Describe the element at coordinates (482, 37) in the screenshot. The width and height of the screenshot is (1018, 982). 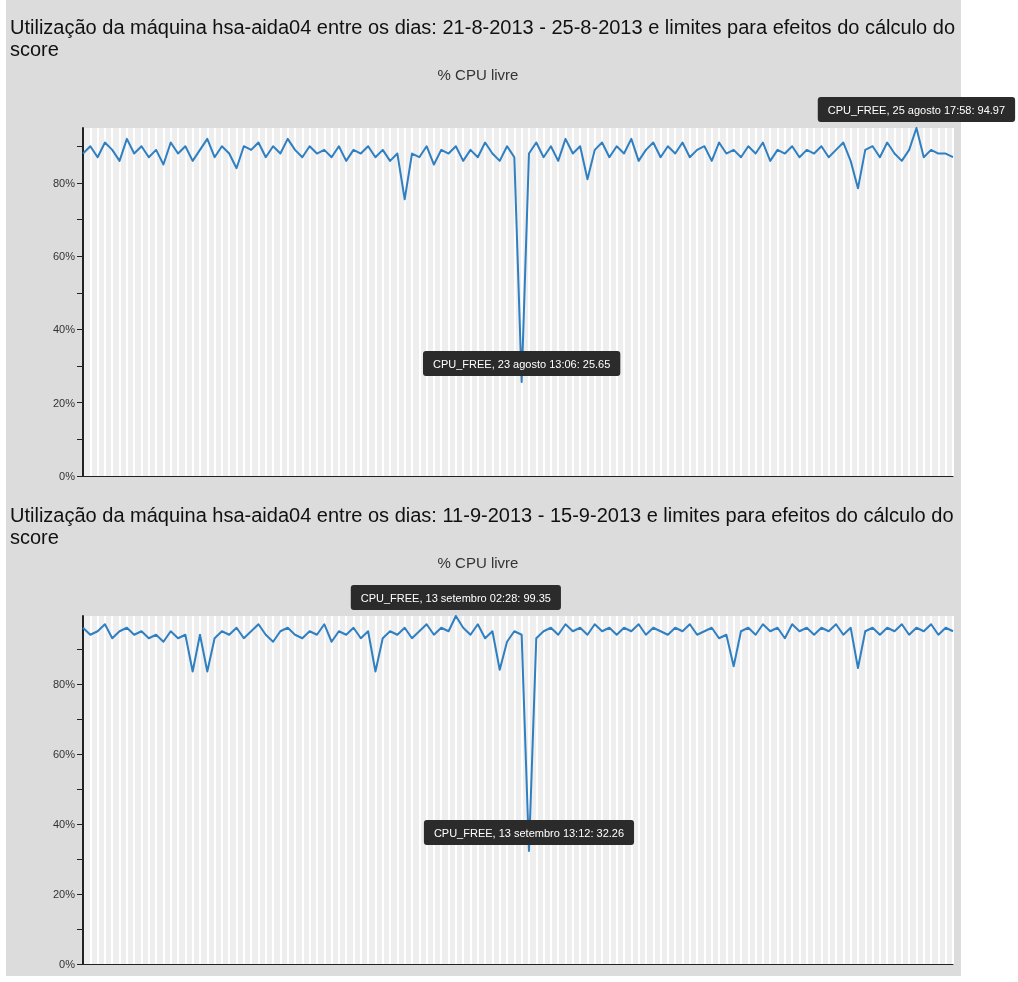
I see `chart-title: Utilização da máquina hsa-aida04 entre os dias: 21-8-2013 - 25-8-2013 e limites para efeitos do cálculo do score` at that location.